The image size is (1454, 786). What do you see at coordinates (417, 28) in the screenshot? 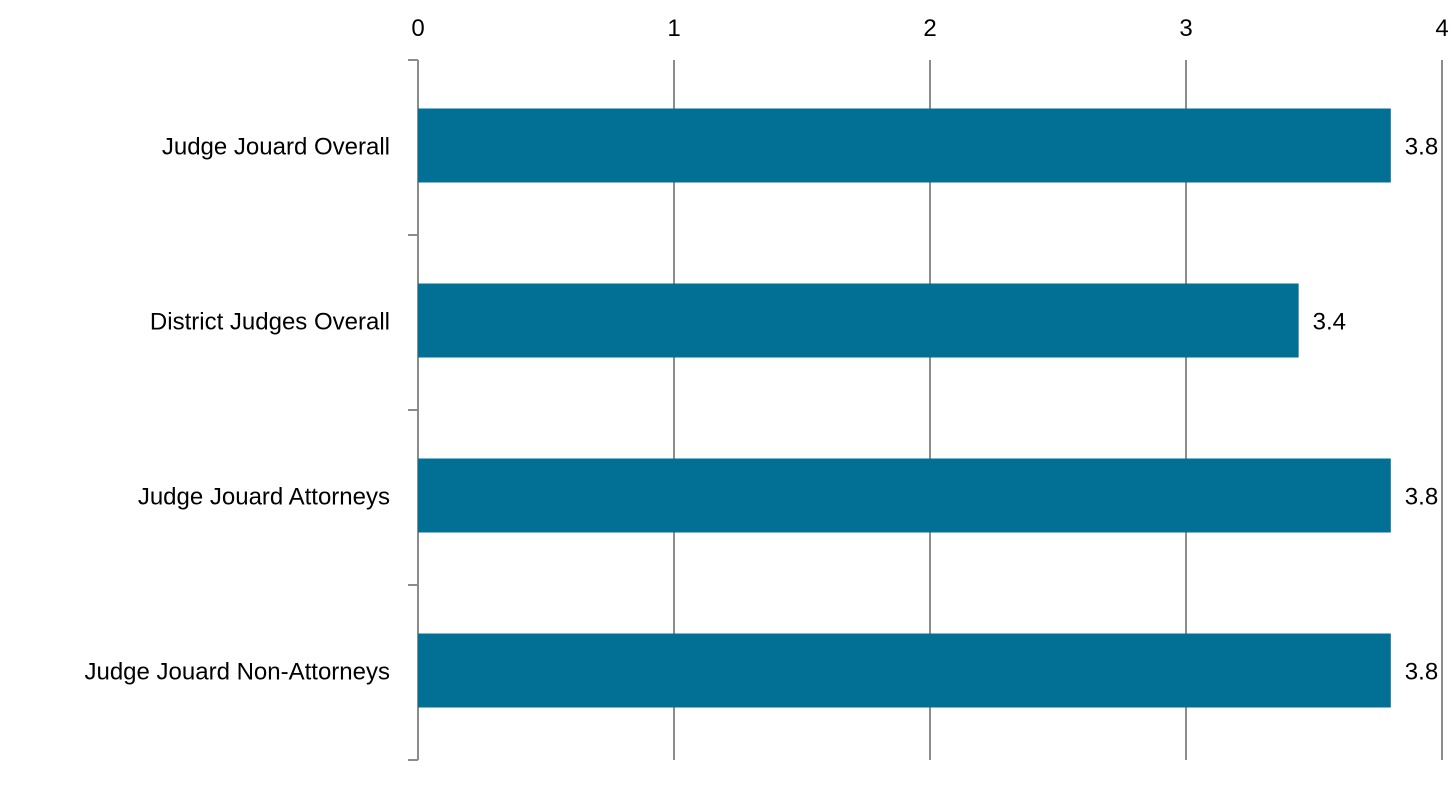
I see `x-tick-label: 0` at bounding box center [417, 28].